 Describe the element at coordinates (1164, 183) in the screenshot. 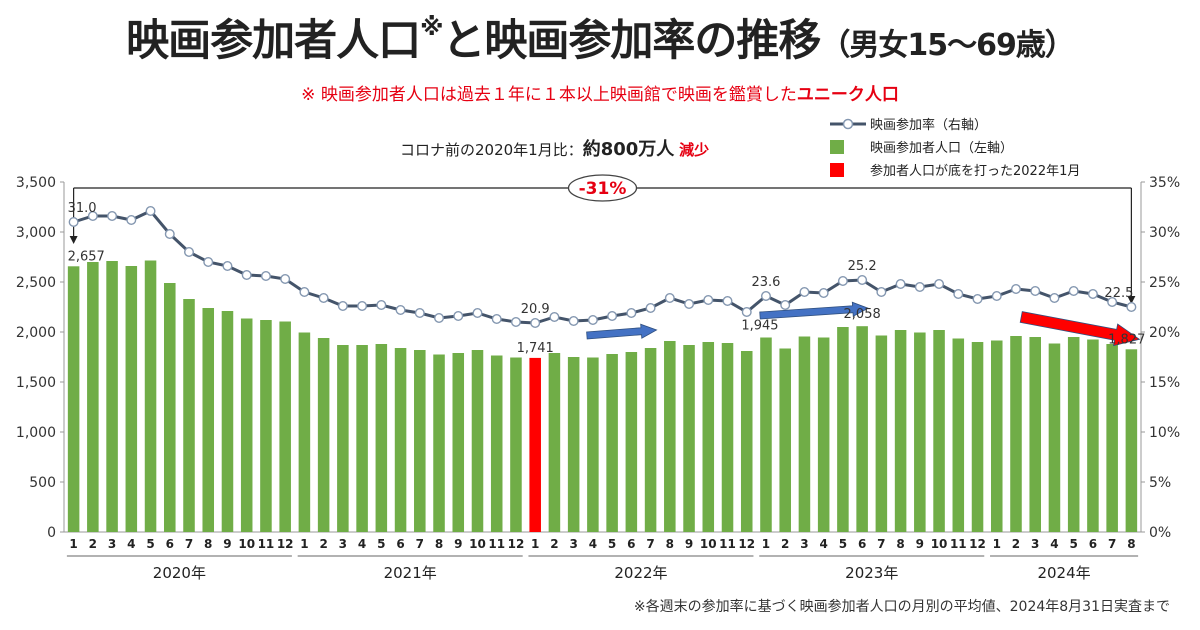

I see `right-tick-label: 35%` at that location.